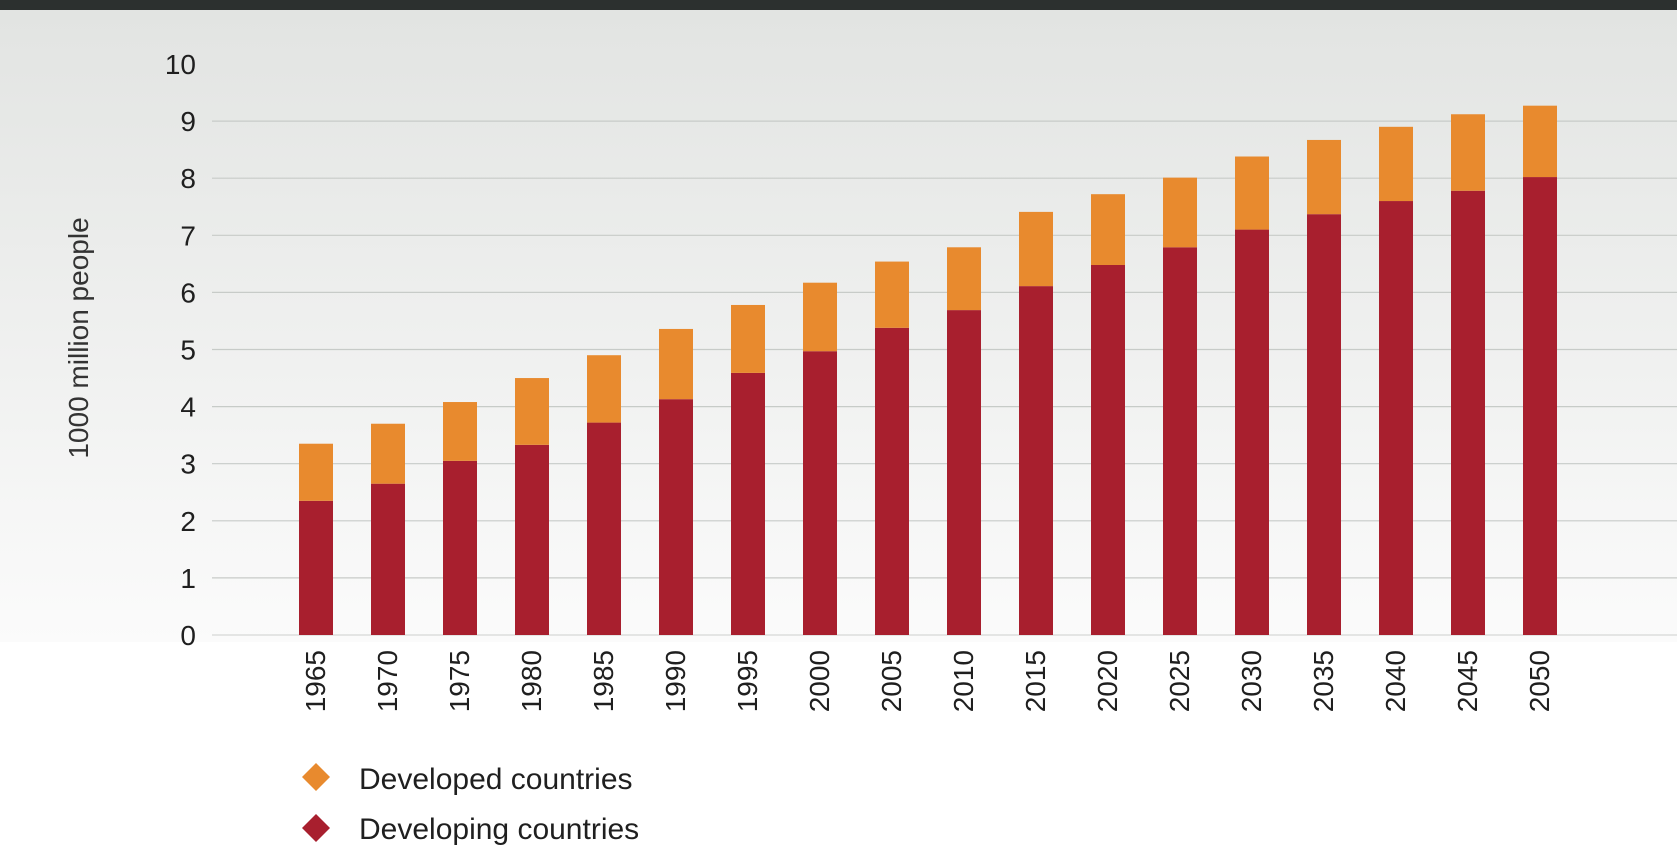 The width and height of the screenshot is (1677, 846). What do you see at coordinates (532, 411) in the screenshot?
I see `bar-developed-countries-1980` at bounding box center [532, 411].